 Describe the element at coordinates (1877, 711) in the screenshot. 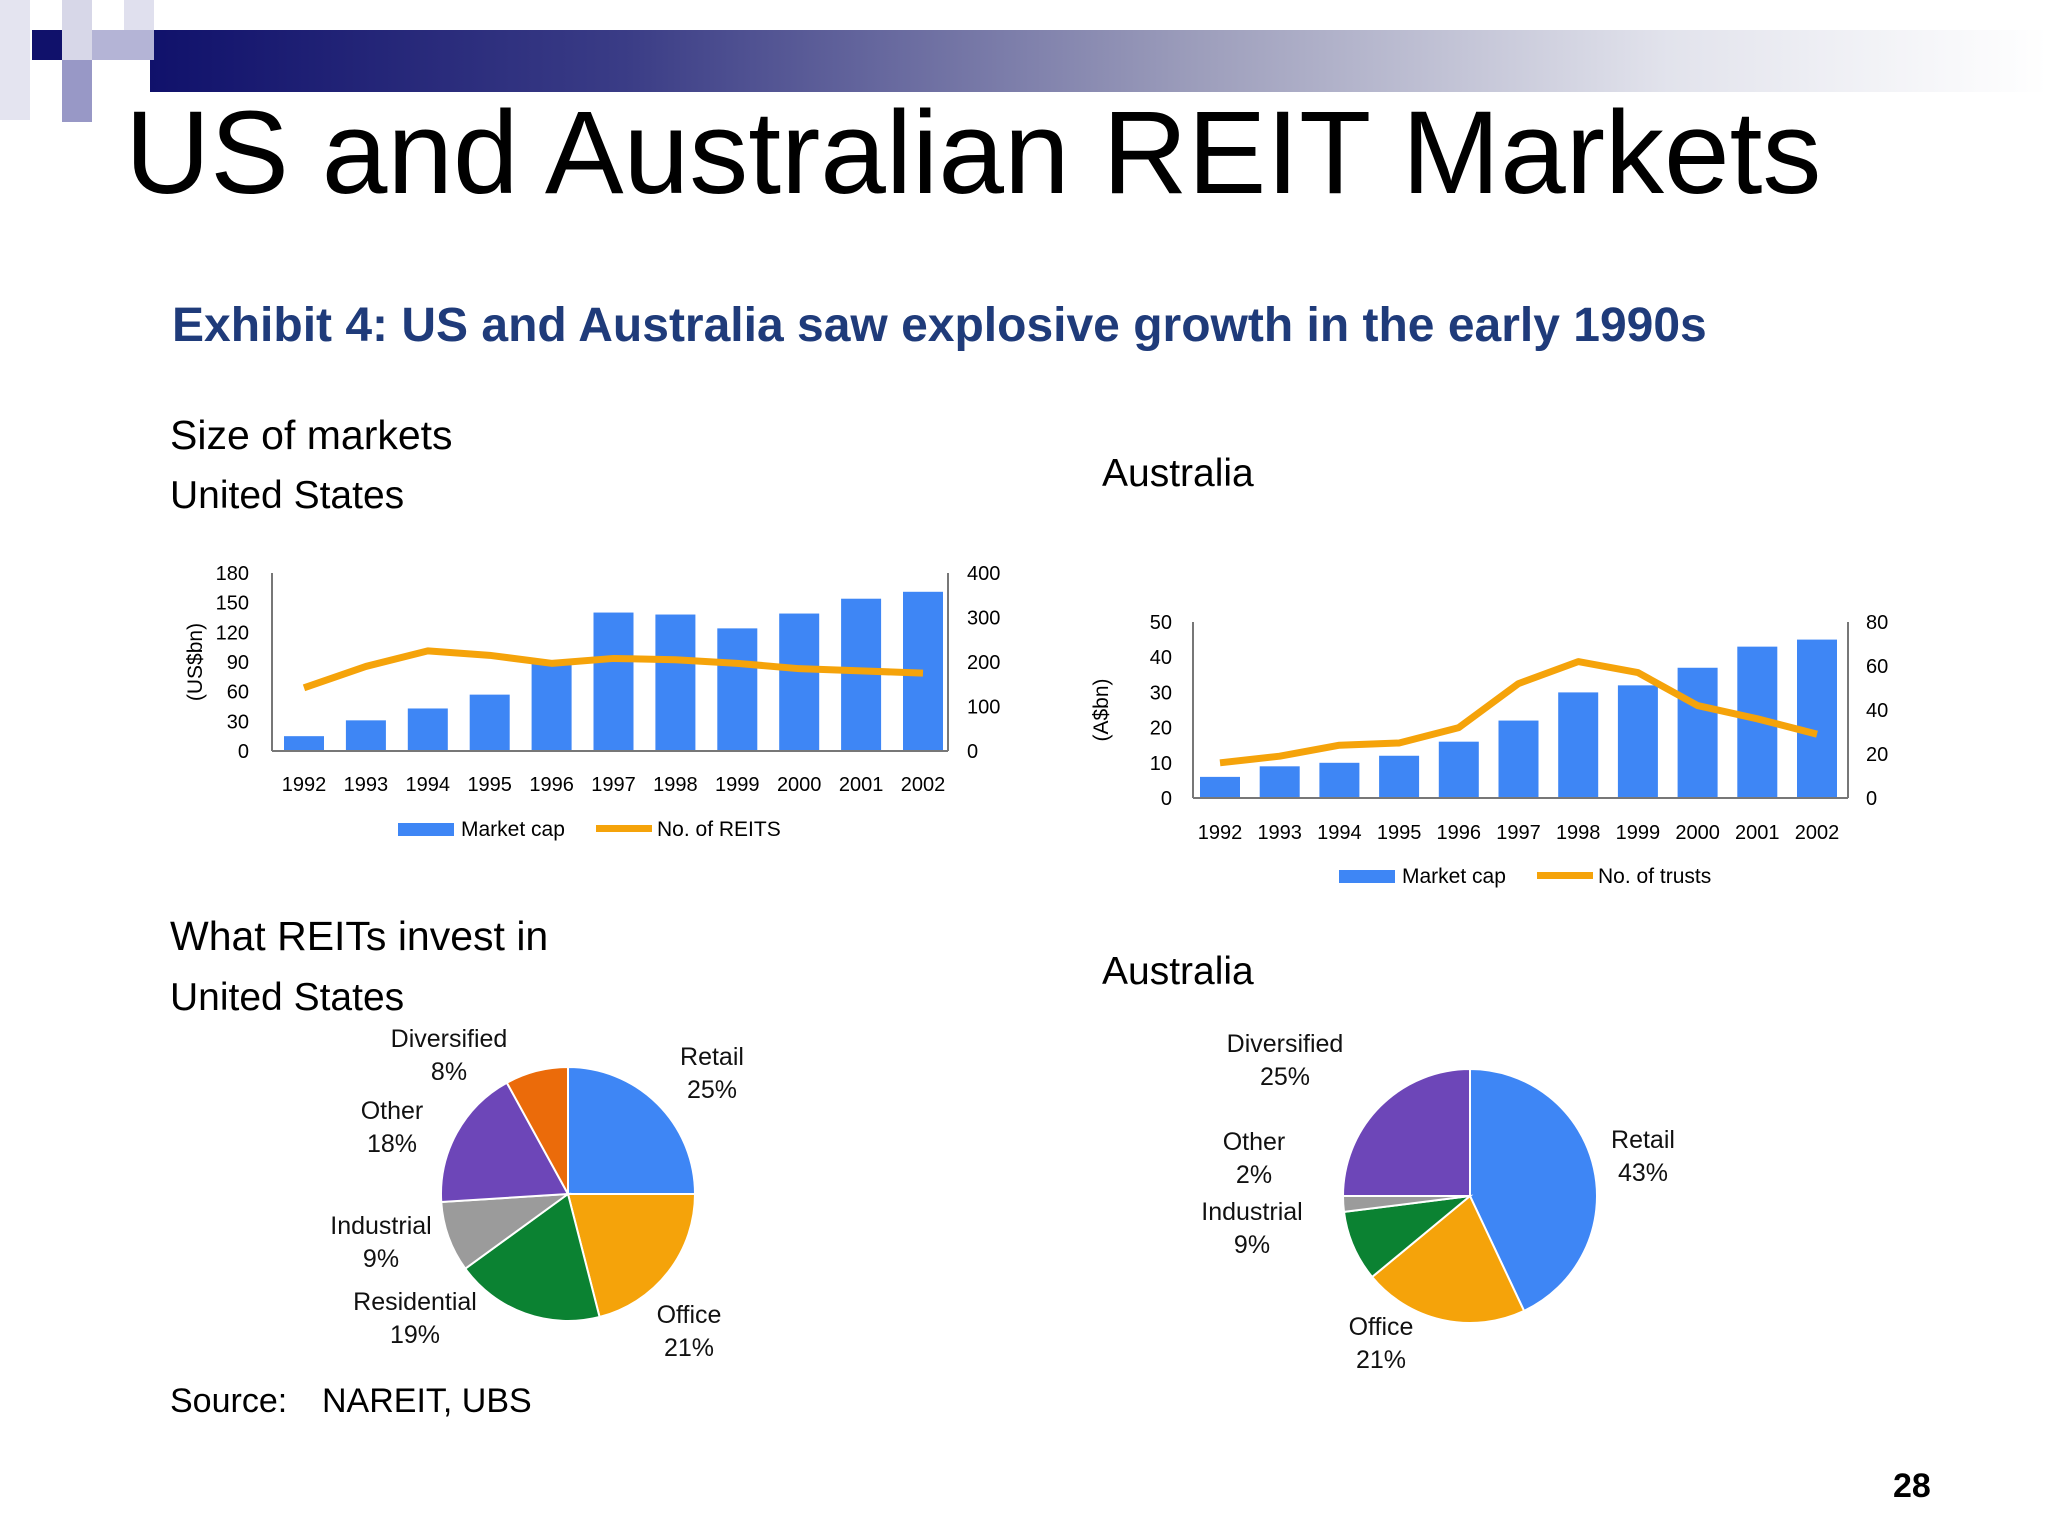

I see `au-size-right-tick: 40` at that location.